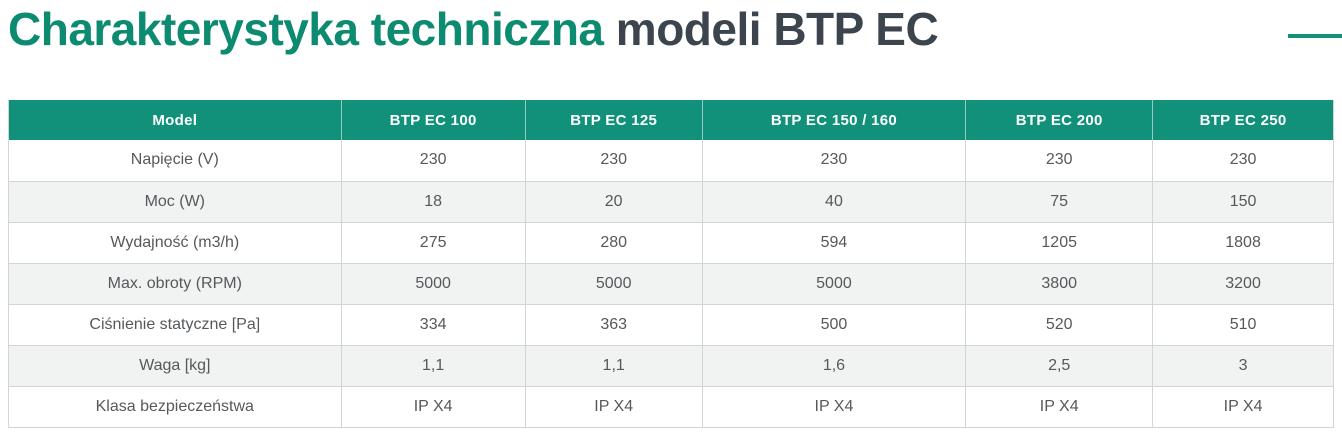 This screenshot has height=435, width=1342. What do you see at coordinates (1243, 366) in the screenshot?
I see `table-cell: 3` at bounding box center [1243, 366].